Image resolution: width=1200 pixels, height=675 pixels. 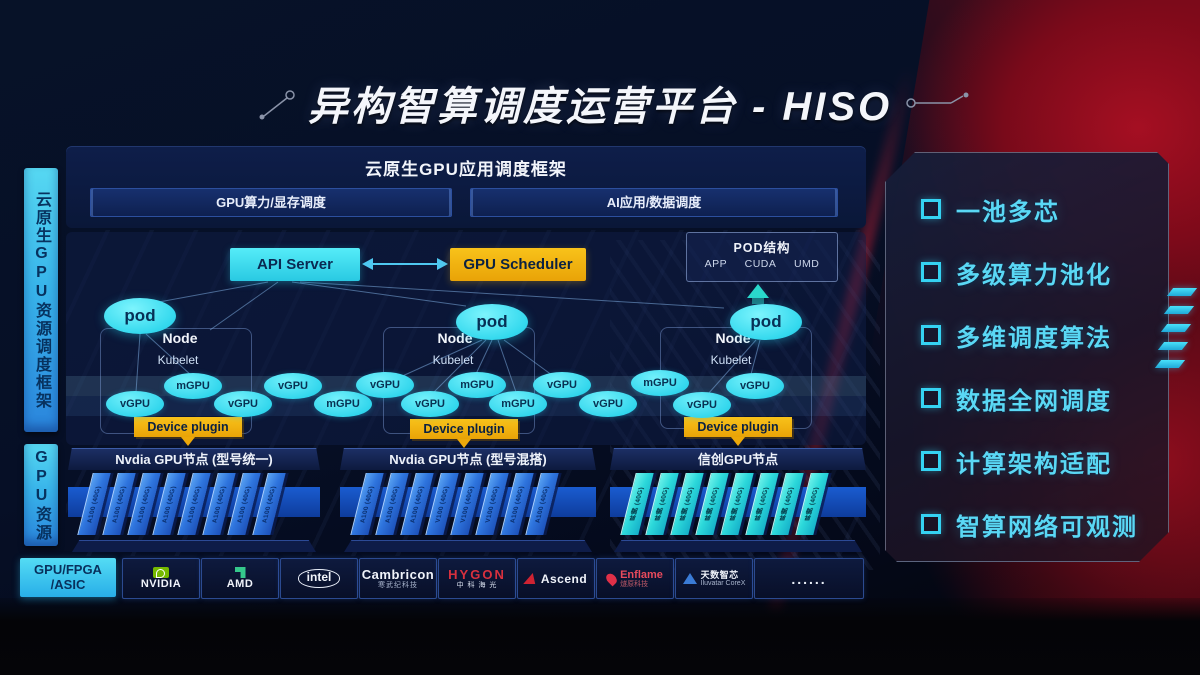 I want to click on feature-label: 智算网络可观测, so click(x=1047, y=527).